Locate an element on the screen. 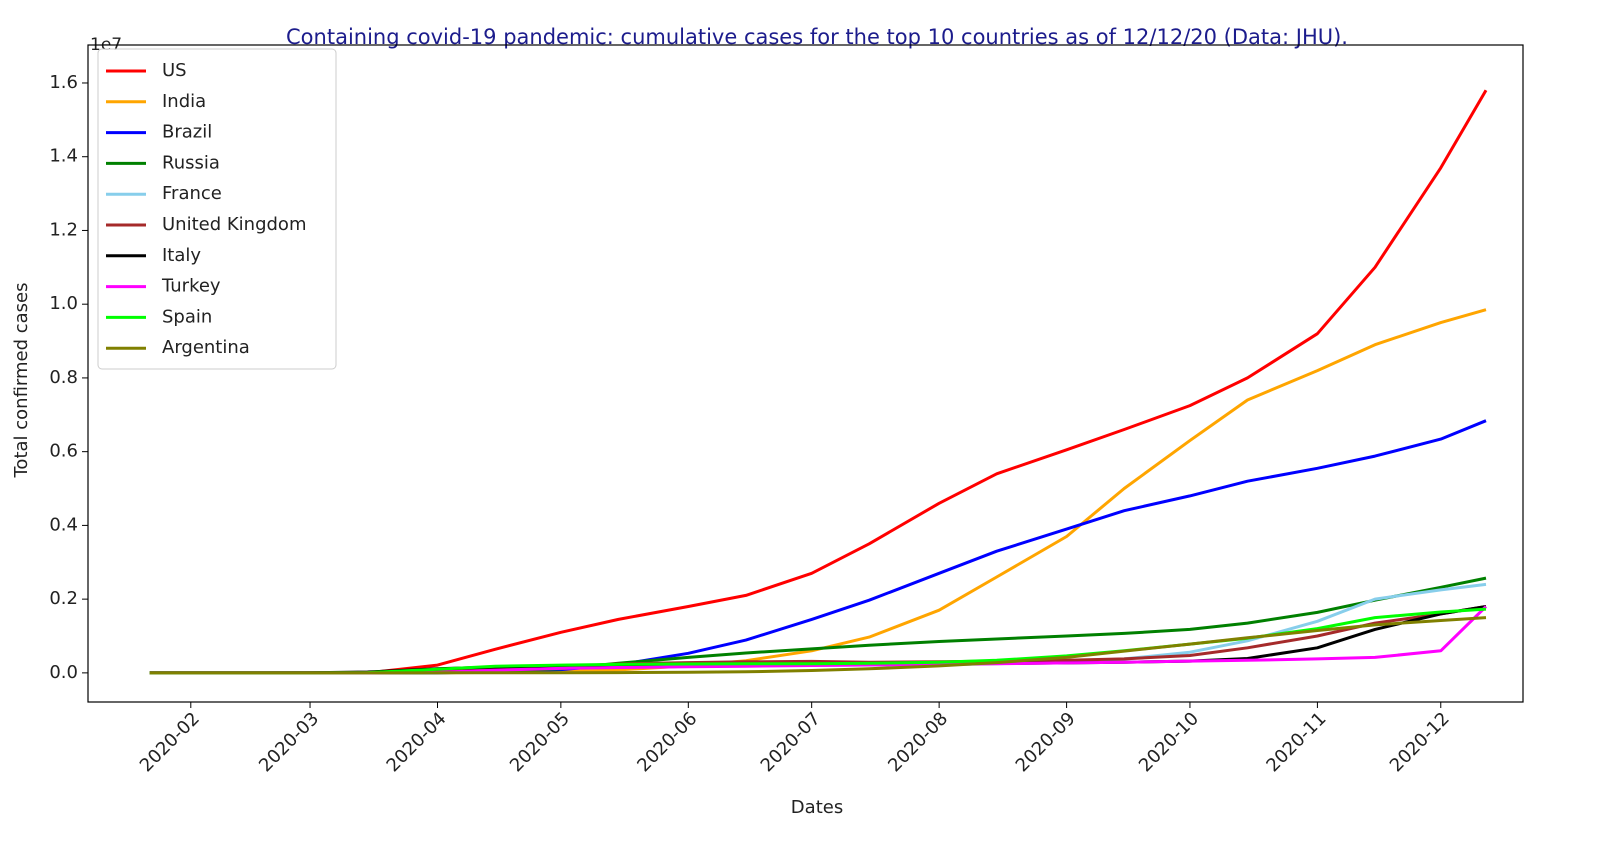 Image resolution: width=1597 pixels, height=853 pixels. y-tick-label: 1.0 is located at coordinates (63, 303).